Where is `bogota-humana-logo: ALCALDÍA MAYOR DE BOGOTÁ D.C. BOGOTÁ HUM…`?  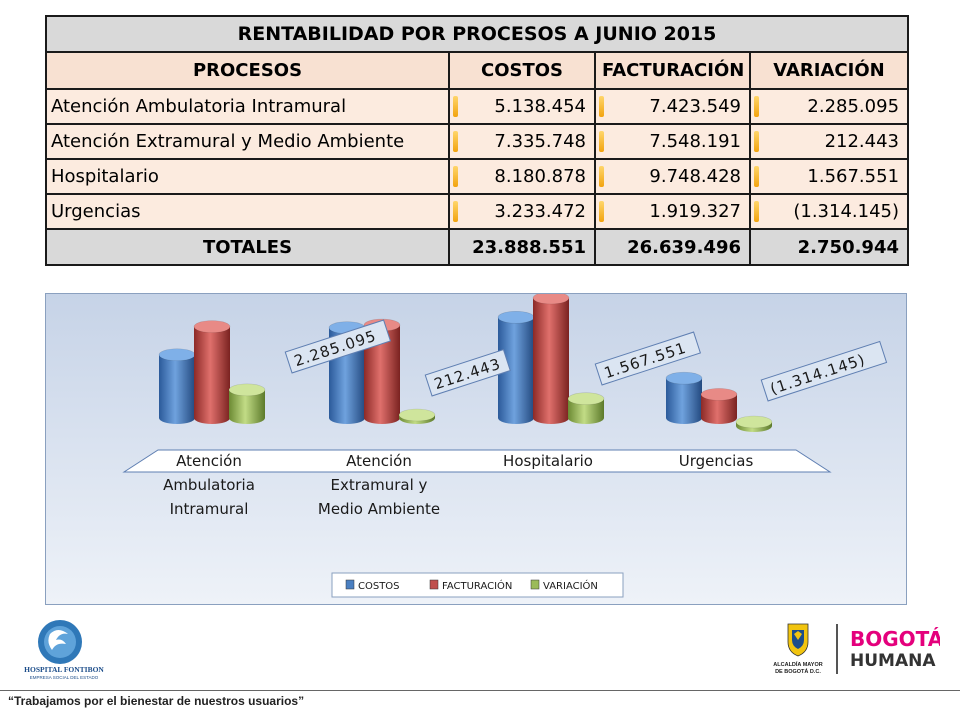
bogota-humana-logo: ALCALDÍA MAYOR DE BOGOTÁ D.C. BOGOTÁ HUM… is located at coordinates (857, 650).